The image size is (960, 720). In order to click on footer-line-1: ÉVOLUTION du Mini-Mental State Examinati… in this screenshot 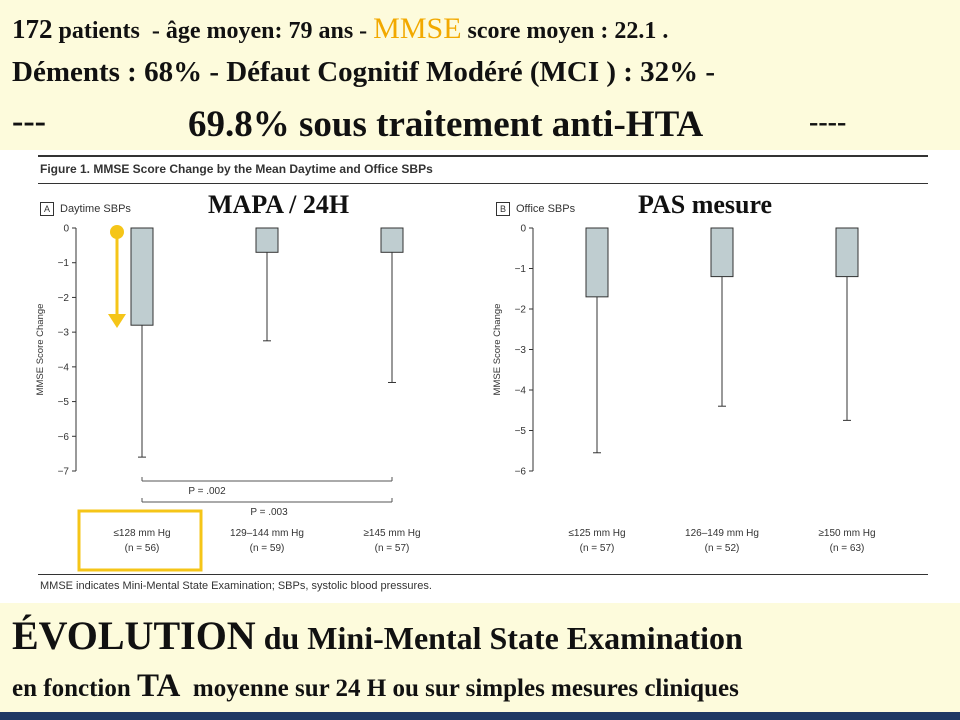, I will do `click(377, 635)`.